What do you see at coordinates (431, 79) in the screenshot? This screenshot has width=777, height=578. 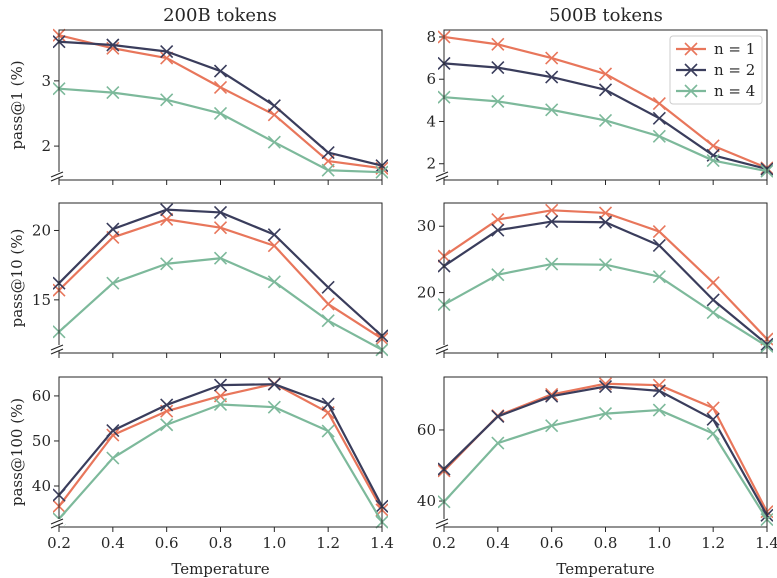 I see `y-tick-label: 6` at bounding box center [431, 79].